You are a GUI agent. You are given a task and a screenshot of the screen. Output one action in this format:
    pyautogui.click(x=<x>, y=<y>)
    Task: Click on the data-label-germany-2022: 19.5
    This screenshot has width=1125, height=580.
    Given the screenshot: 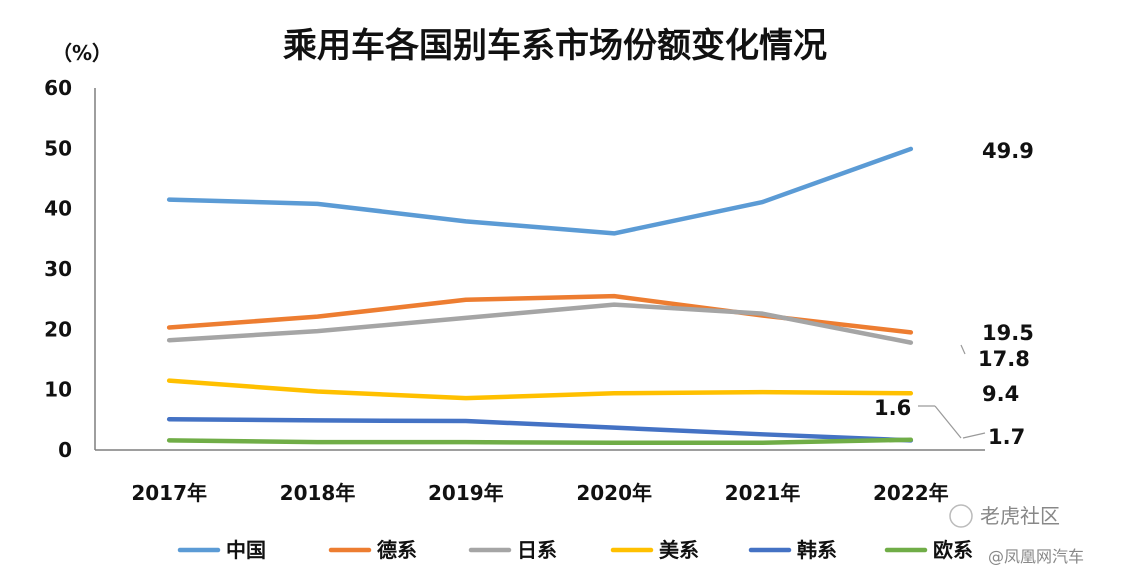 What is the action you would take?
    pyautogui.click(x=1008, y=333)
    